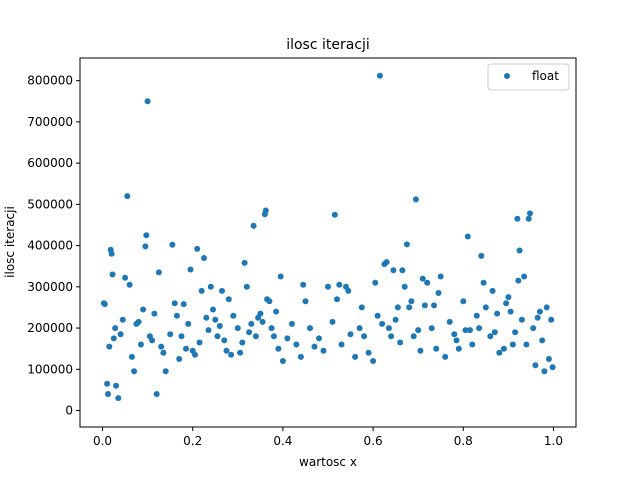 This screenshot has width=640, height=480. I want to click on y-tick-label: 600000, so click(50, 163).